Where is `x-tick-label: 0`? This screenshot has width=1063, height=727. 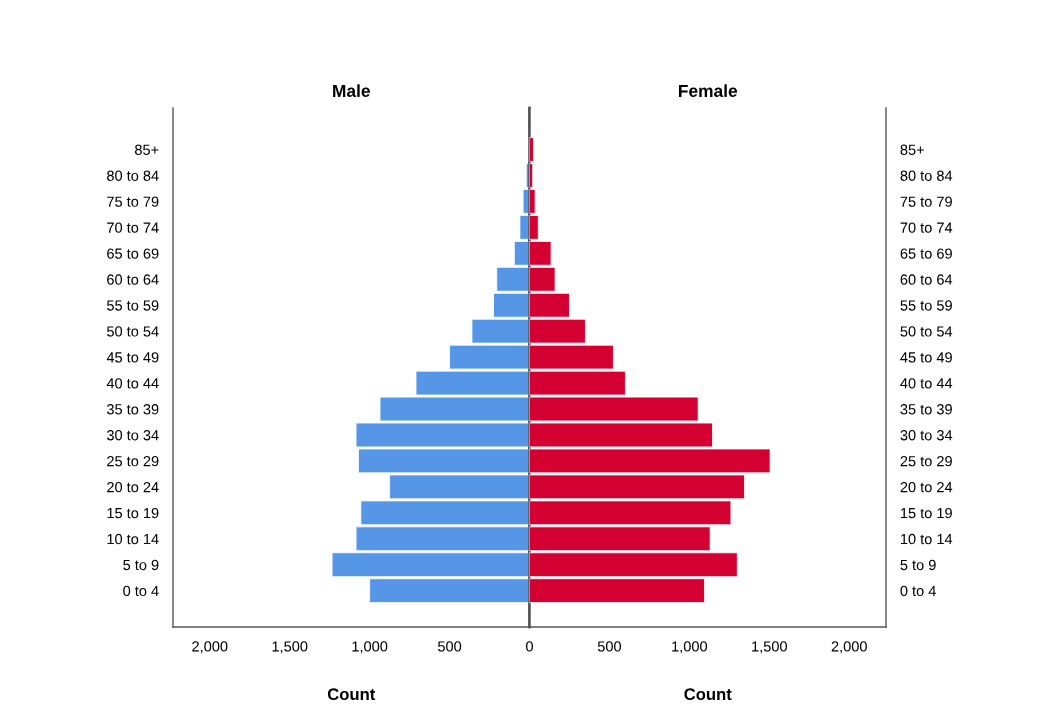 x-tick-label: 0 is located at coordinates (529, 646).